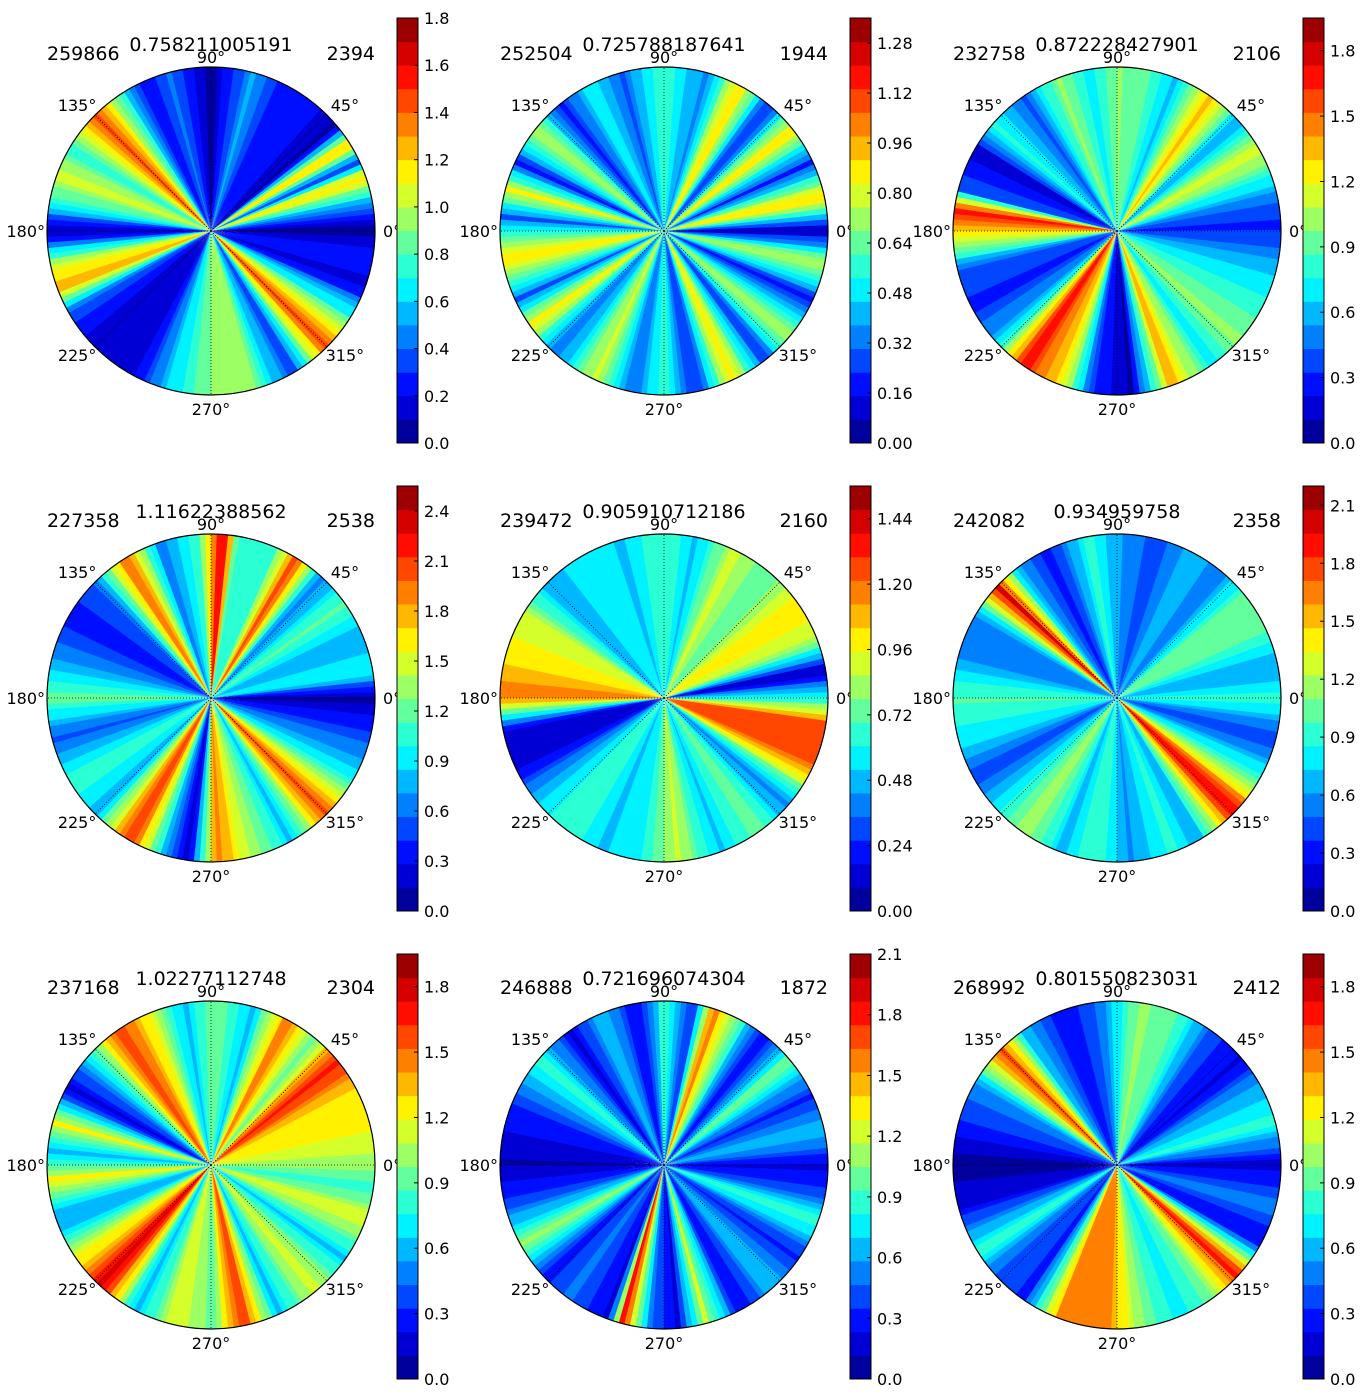 The height and width of the screenshot is (1398, 1365). What do you see at coordinates (351, 521) in the screenshot?
I see `right-corner-label: 2538` at bounding box center [351, 521].